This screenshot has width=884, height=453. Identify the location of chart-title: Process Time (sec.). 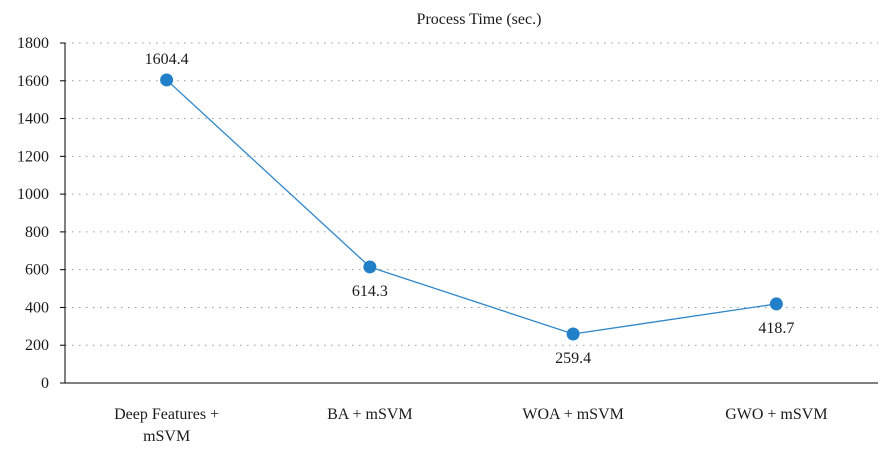
(479, 19).